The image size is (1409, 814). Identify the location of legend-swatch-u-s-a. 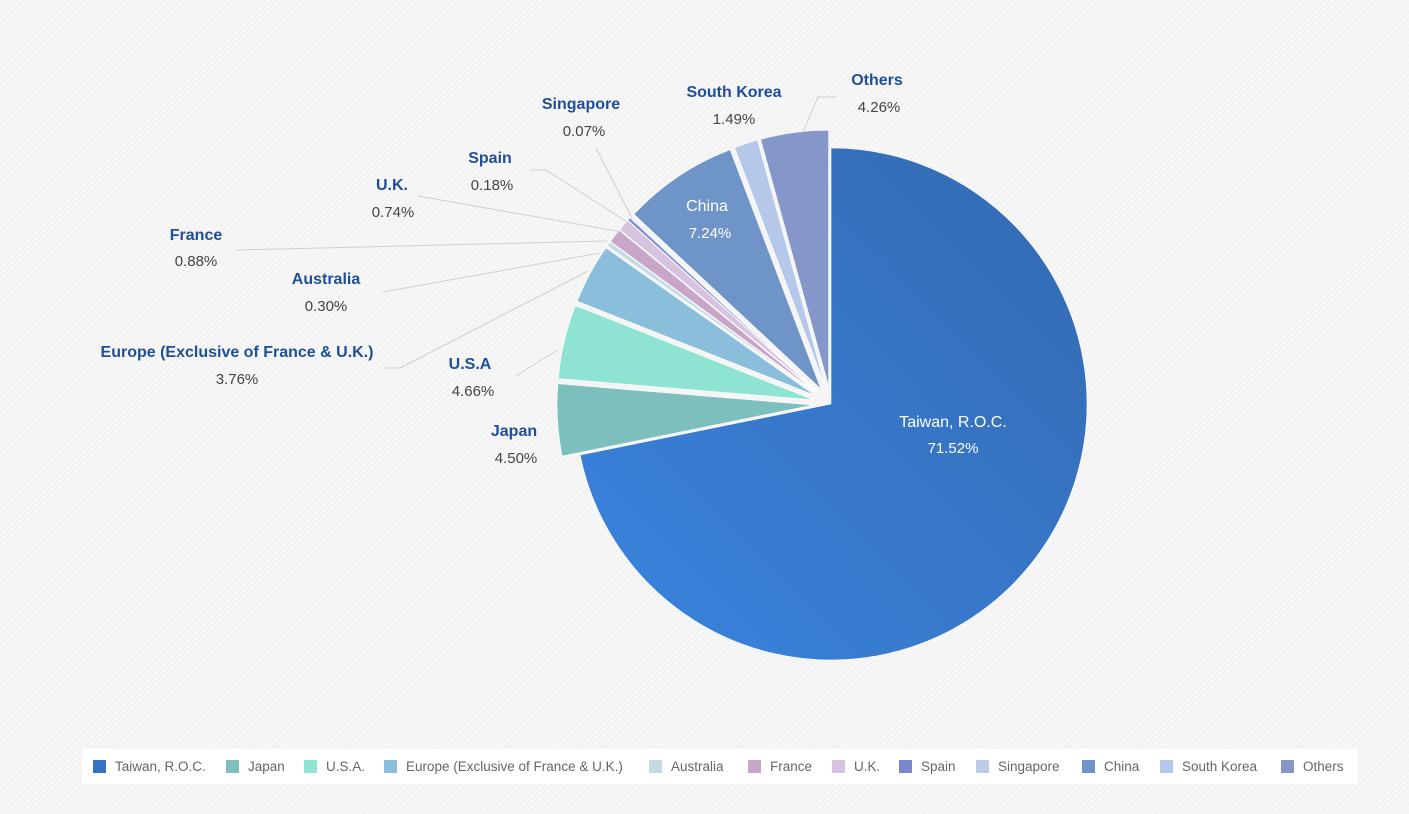
(310, 766).